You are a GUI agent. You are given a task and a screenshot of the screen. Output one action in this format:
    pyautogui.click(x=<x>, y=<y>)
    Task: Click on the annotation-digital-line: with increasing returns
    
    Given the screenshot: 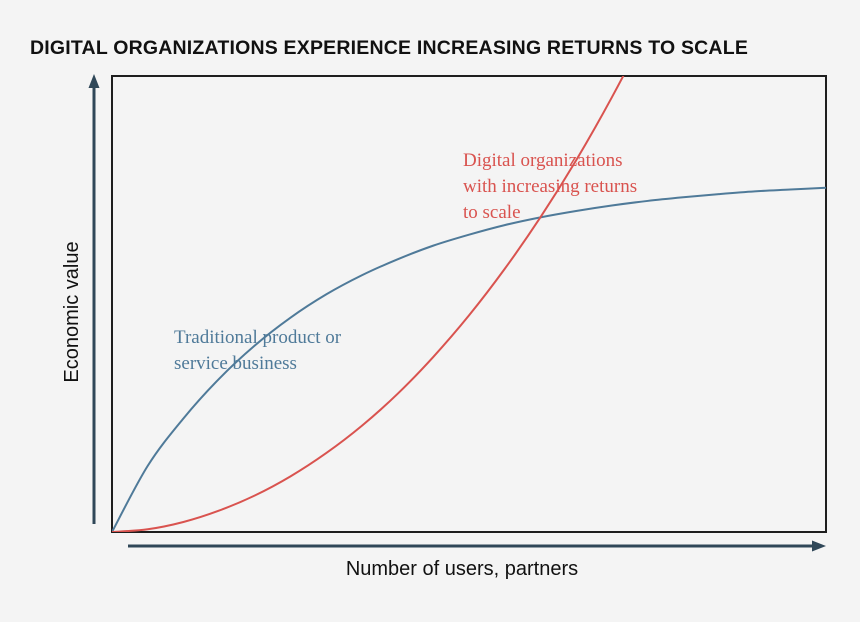 What is the action you would take?
    pyautogui.click(x=550, y=186)
    